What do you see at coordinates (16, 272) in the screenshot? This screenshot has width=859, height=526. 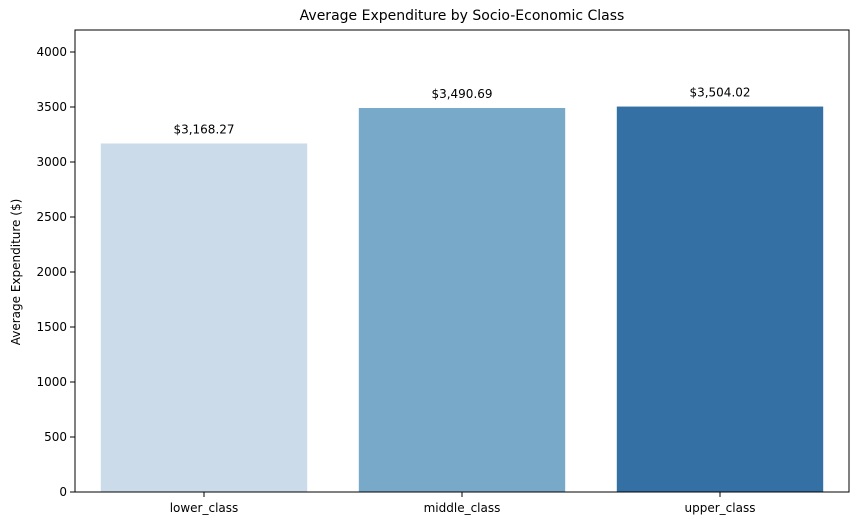 I see `y-axis-label: Average Expenditure ($)` at bounding box center [16, 272].